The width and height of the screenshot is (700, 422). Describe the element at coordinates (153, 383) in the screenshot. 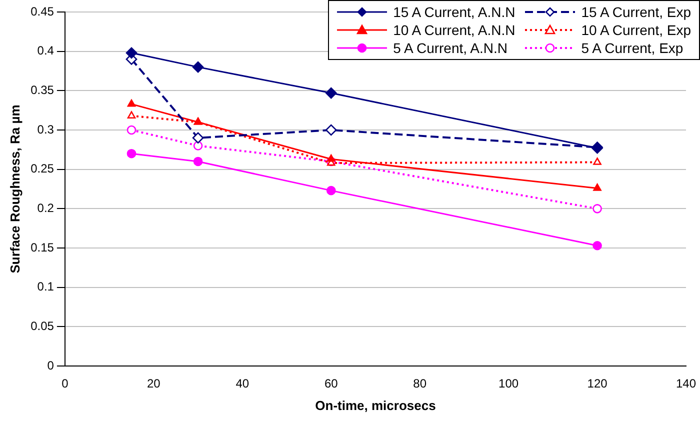

I see `x-tick-label: 20` at that location.